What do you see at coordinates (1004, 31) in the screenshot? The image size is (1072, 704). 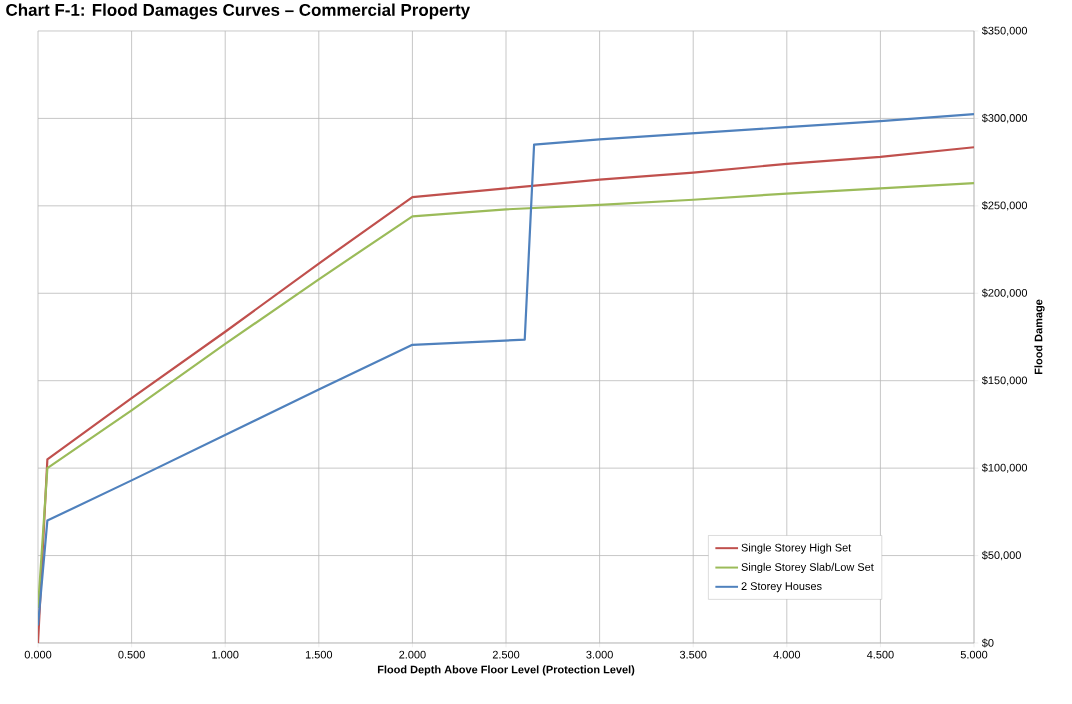 I see `y-tick-label: $350,000` at bounding box center [1004, 31].